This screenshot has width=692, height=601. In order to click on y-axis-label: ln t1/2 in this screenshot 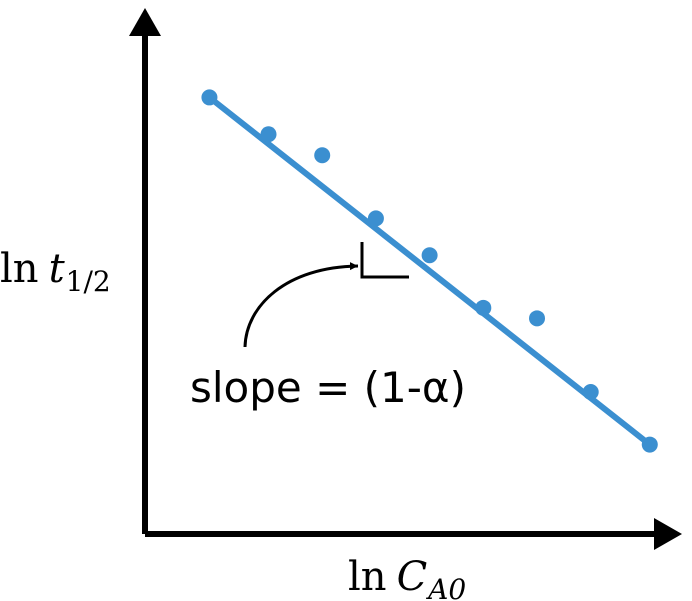, I will do `click(55, 272)`.